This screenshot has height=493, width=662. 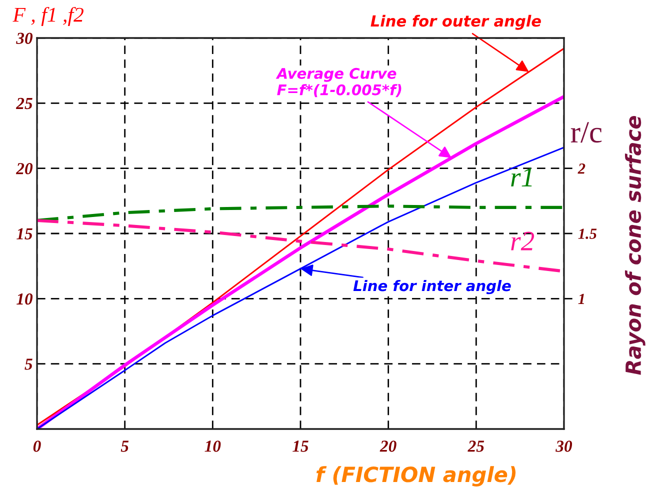 What do you see at coordinates (587, 234) in the screenshot?
I see `y2-tick-label: 1.5` at bounding box center [587, 234].